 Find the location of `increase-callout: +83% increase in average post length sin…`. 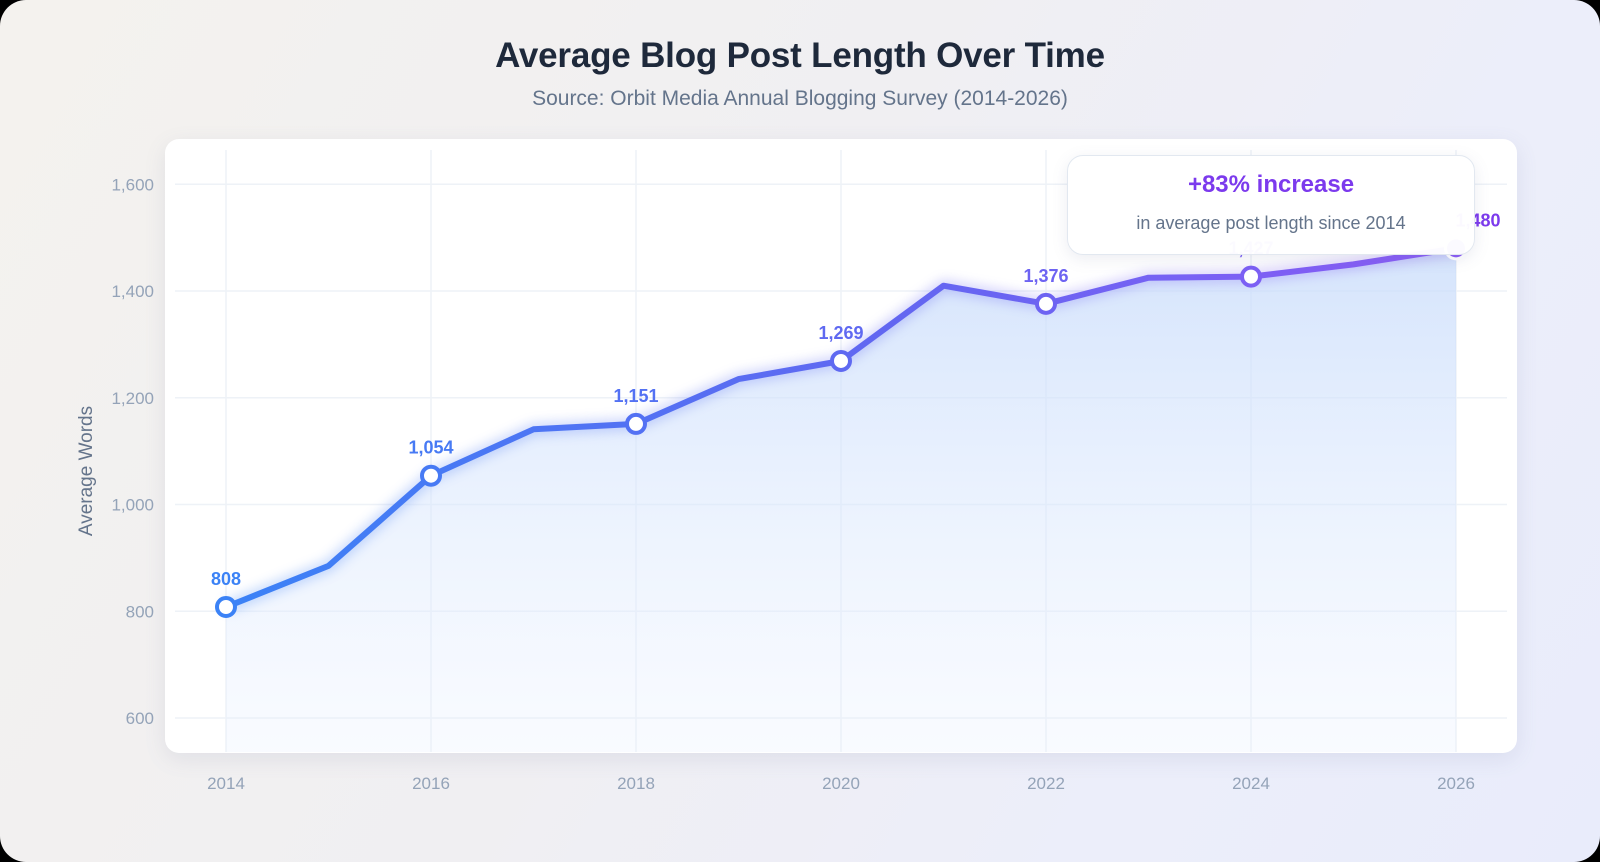

increase-callout: +83% increase in average post length sin… is located at coordinates (1271, 205).